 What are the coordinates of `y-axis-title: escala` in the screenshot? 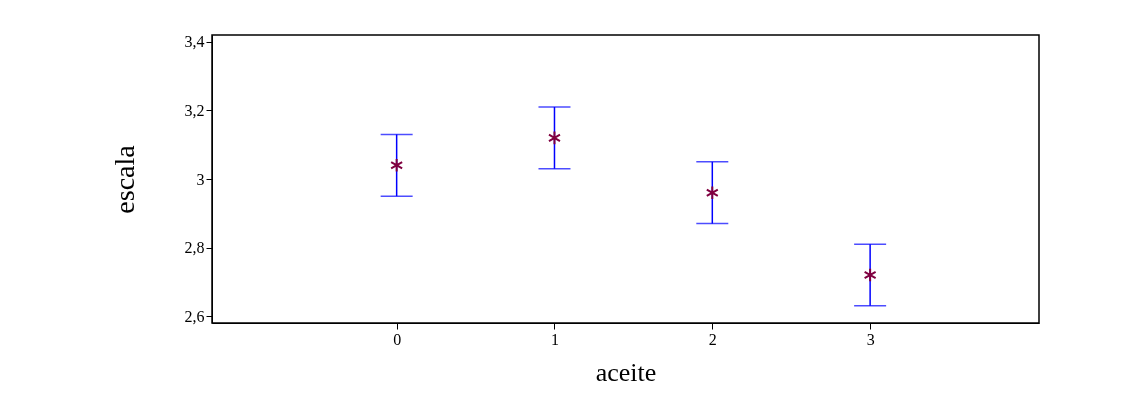 It's located at (124, 179).